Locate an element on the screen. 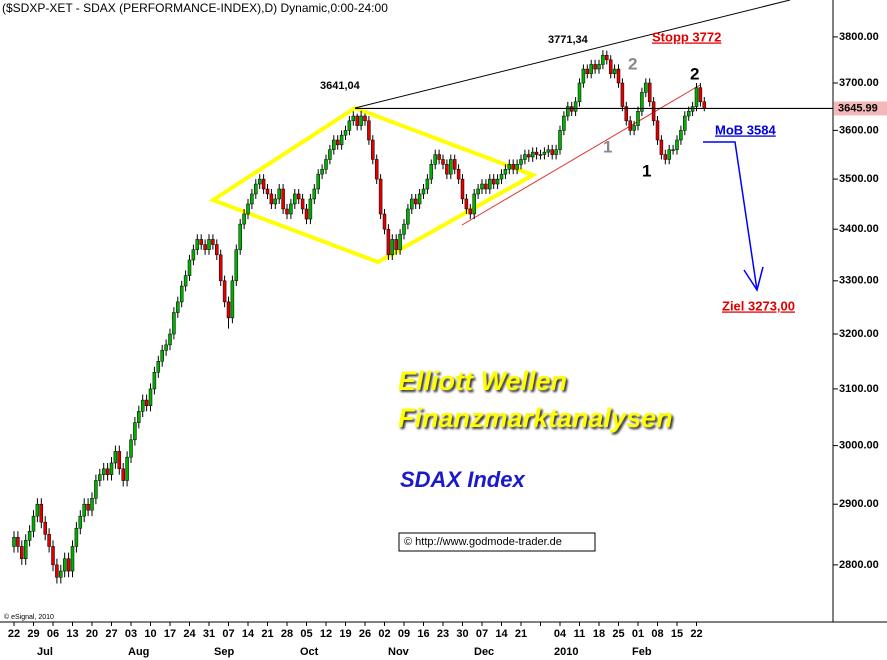  arrow-head is located at coordinates (753, 279).